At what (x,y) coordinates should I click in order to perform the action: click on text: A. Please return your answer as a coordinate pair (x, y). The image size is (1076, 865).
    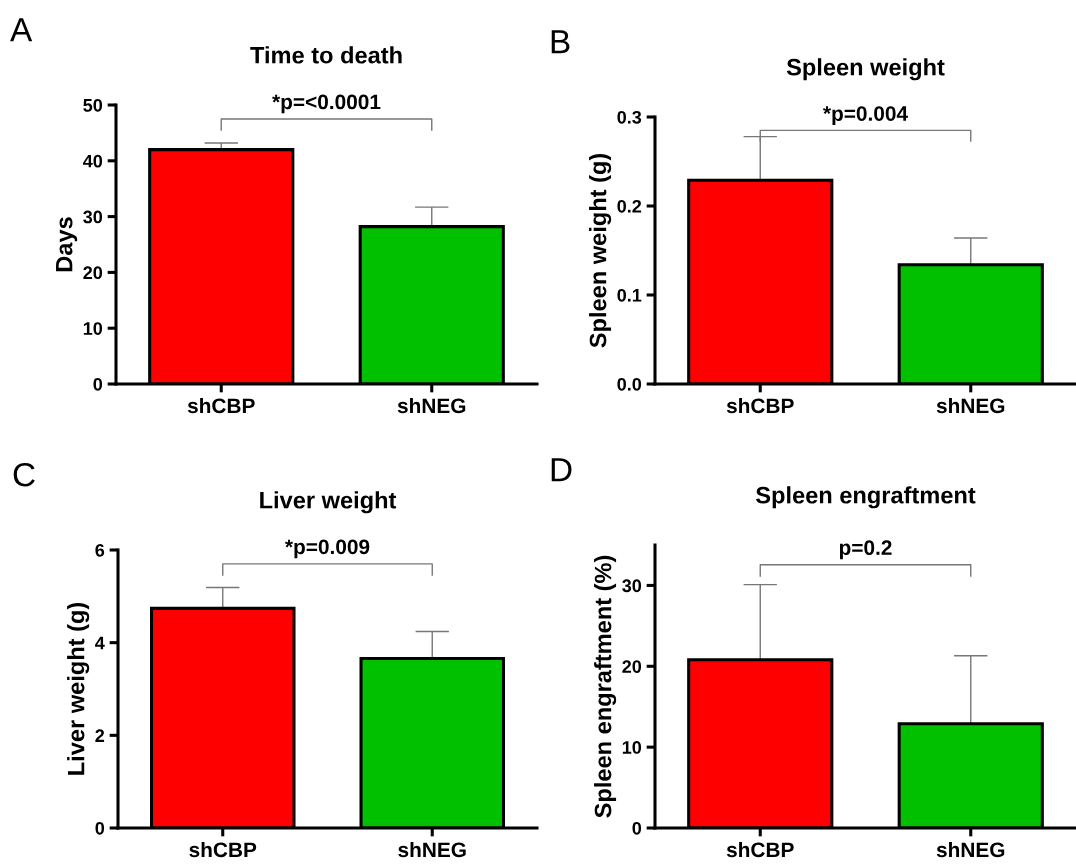
    Looking at the image, I should click on (21, 30).